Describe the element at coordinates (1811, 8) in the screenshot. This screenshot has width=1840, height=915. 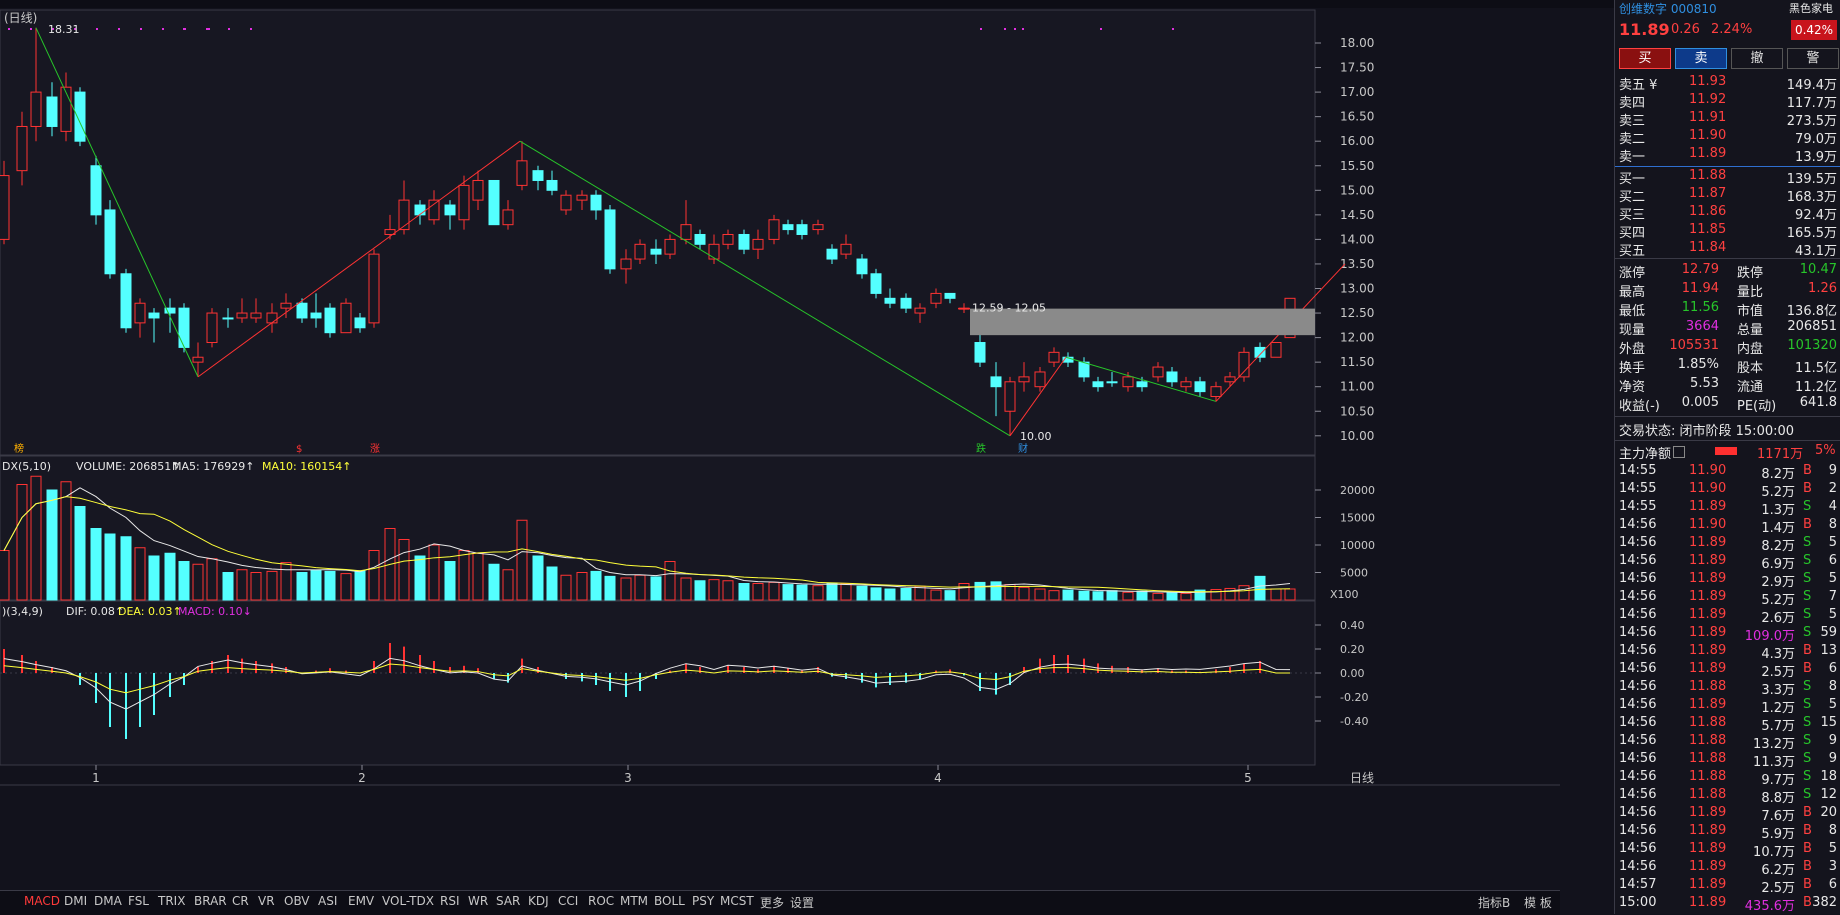
I see `sector-label: 黑色家电` at that location.